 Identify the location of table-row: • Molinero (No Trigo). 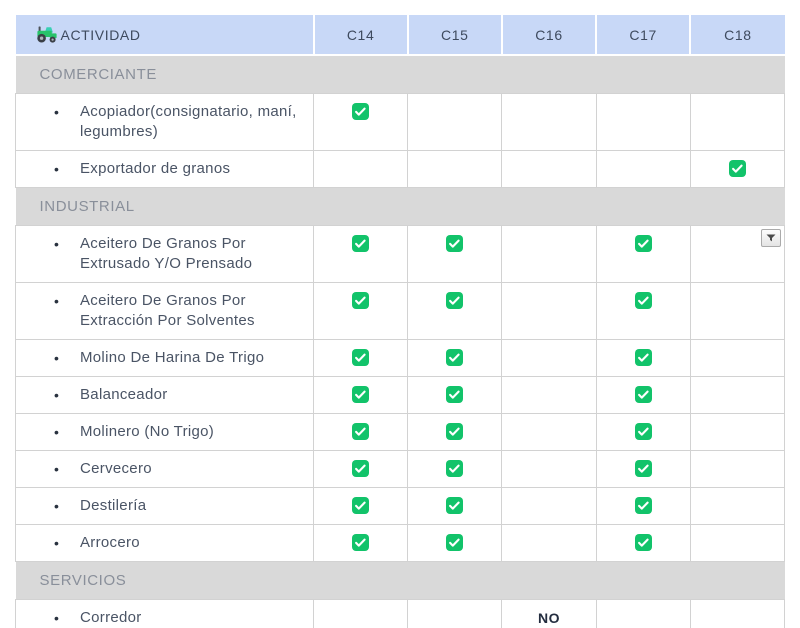
(400, 431).